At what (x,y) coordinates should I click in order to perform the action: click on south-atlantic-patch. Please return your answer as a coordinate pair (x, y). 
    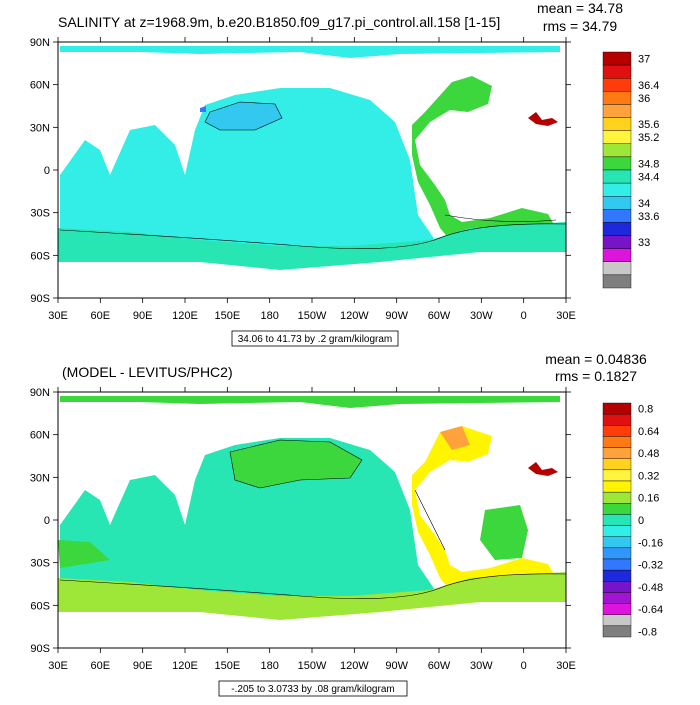
    Looking at the image, I should click on (504, 532).